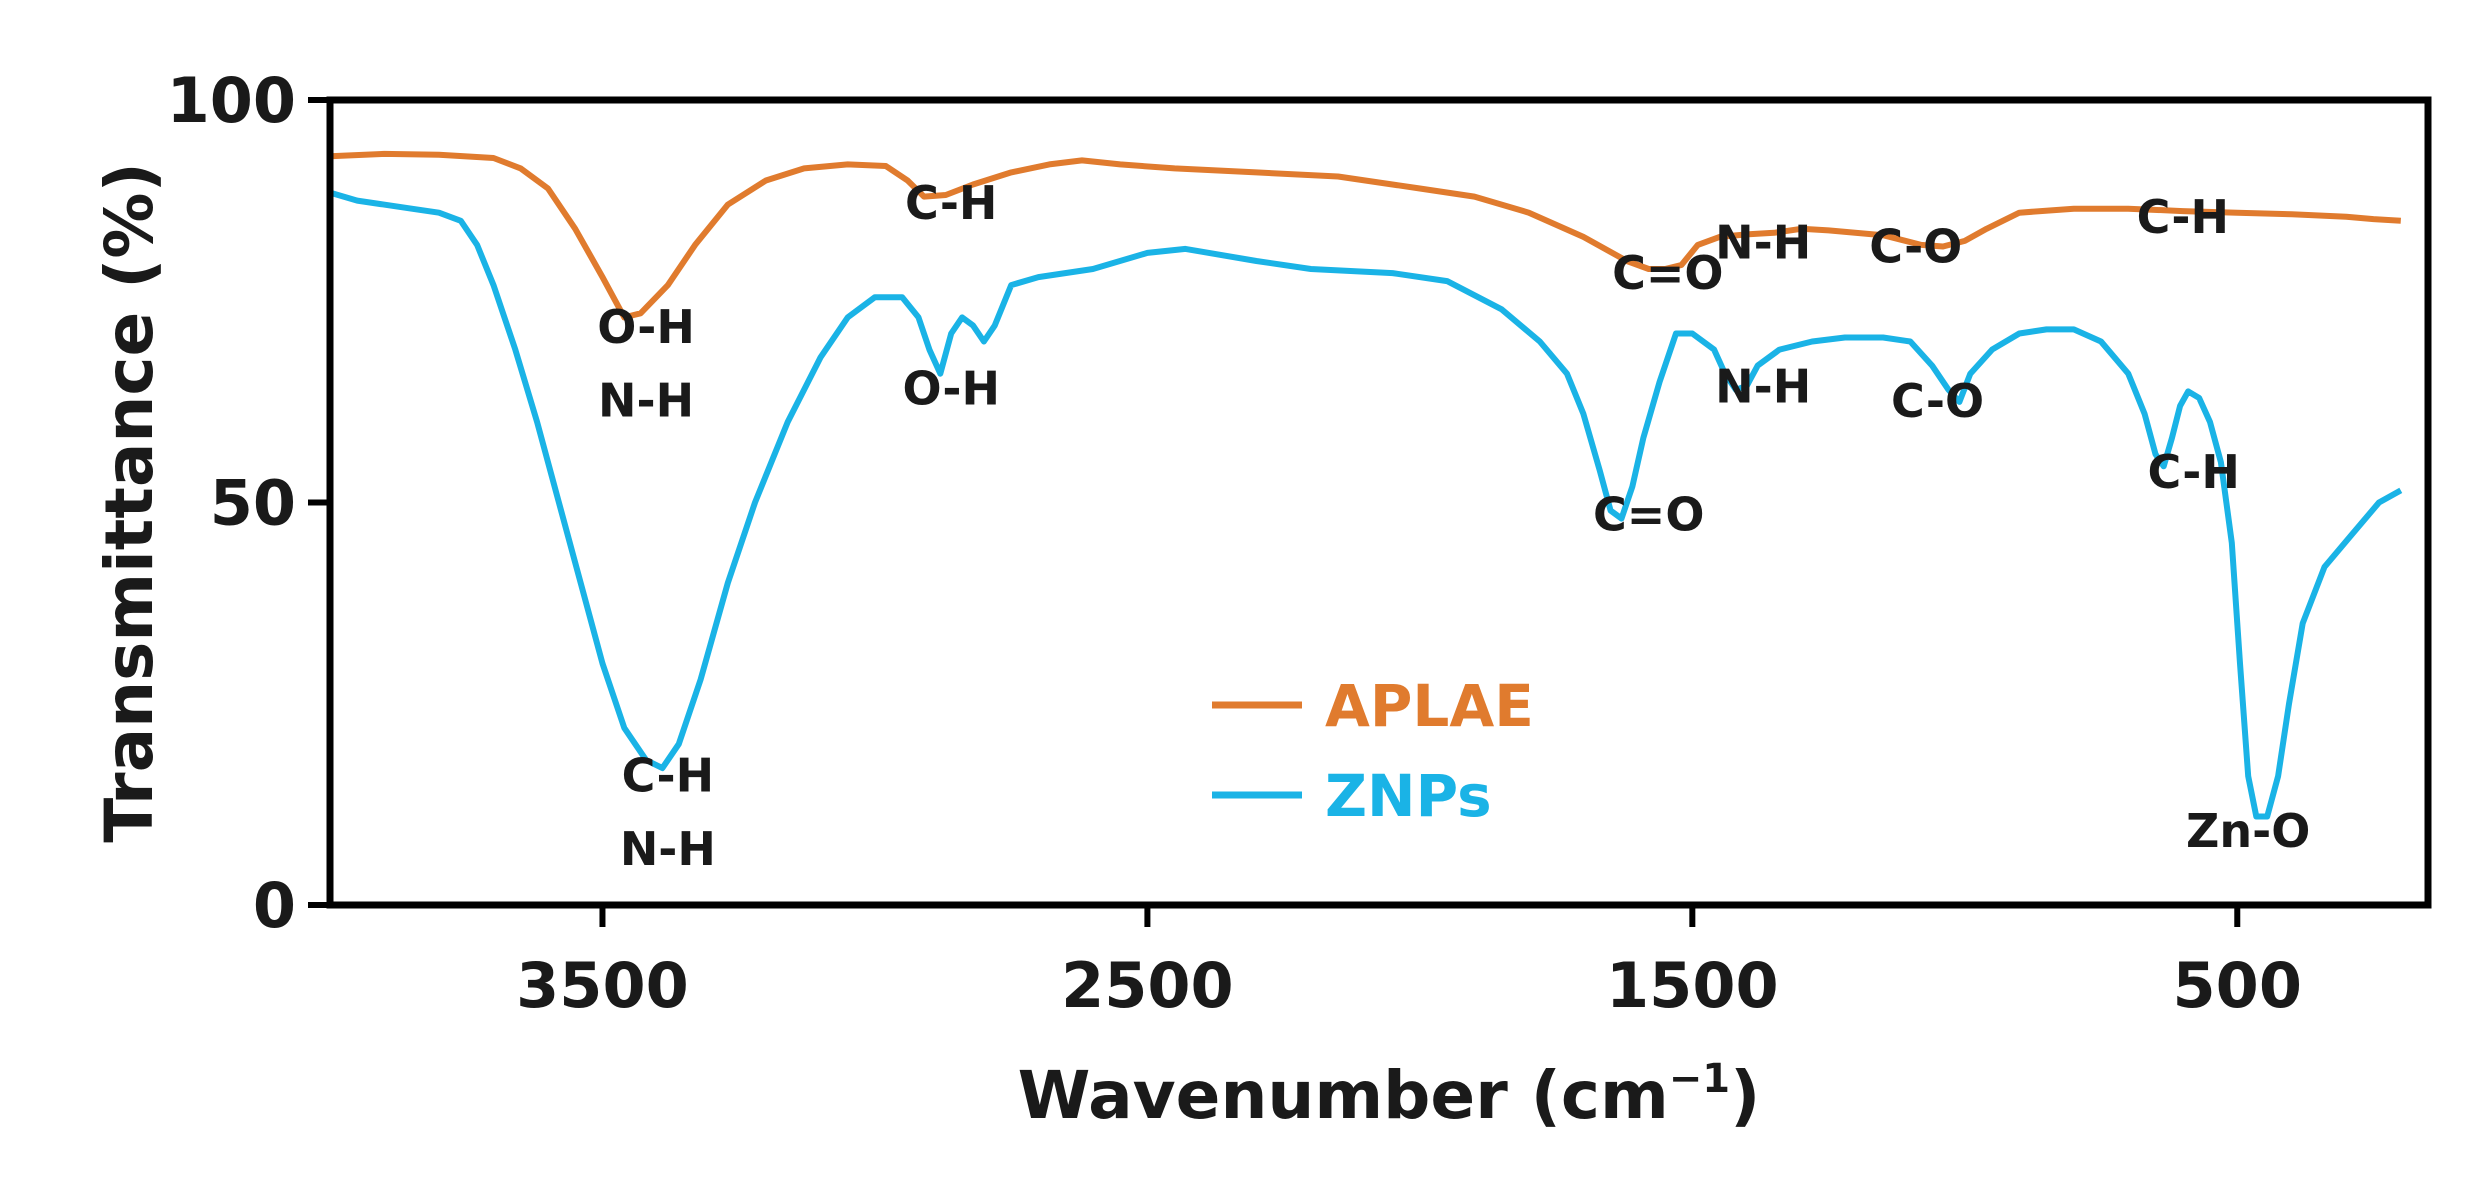 This screenshot has height=1182, width=2492. What do you see at coordinates (2237, 985) in the screenshot?
I see `x-tick-label: 500` at bounding box center [2237, 985].